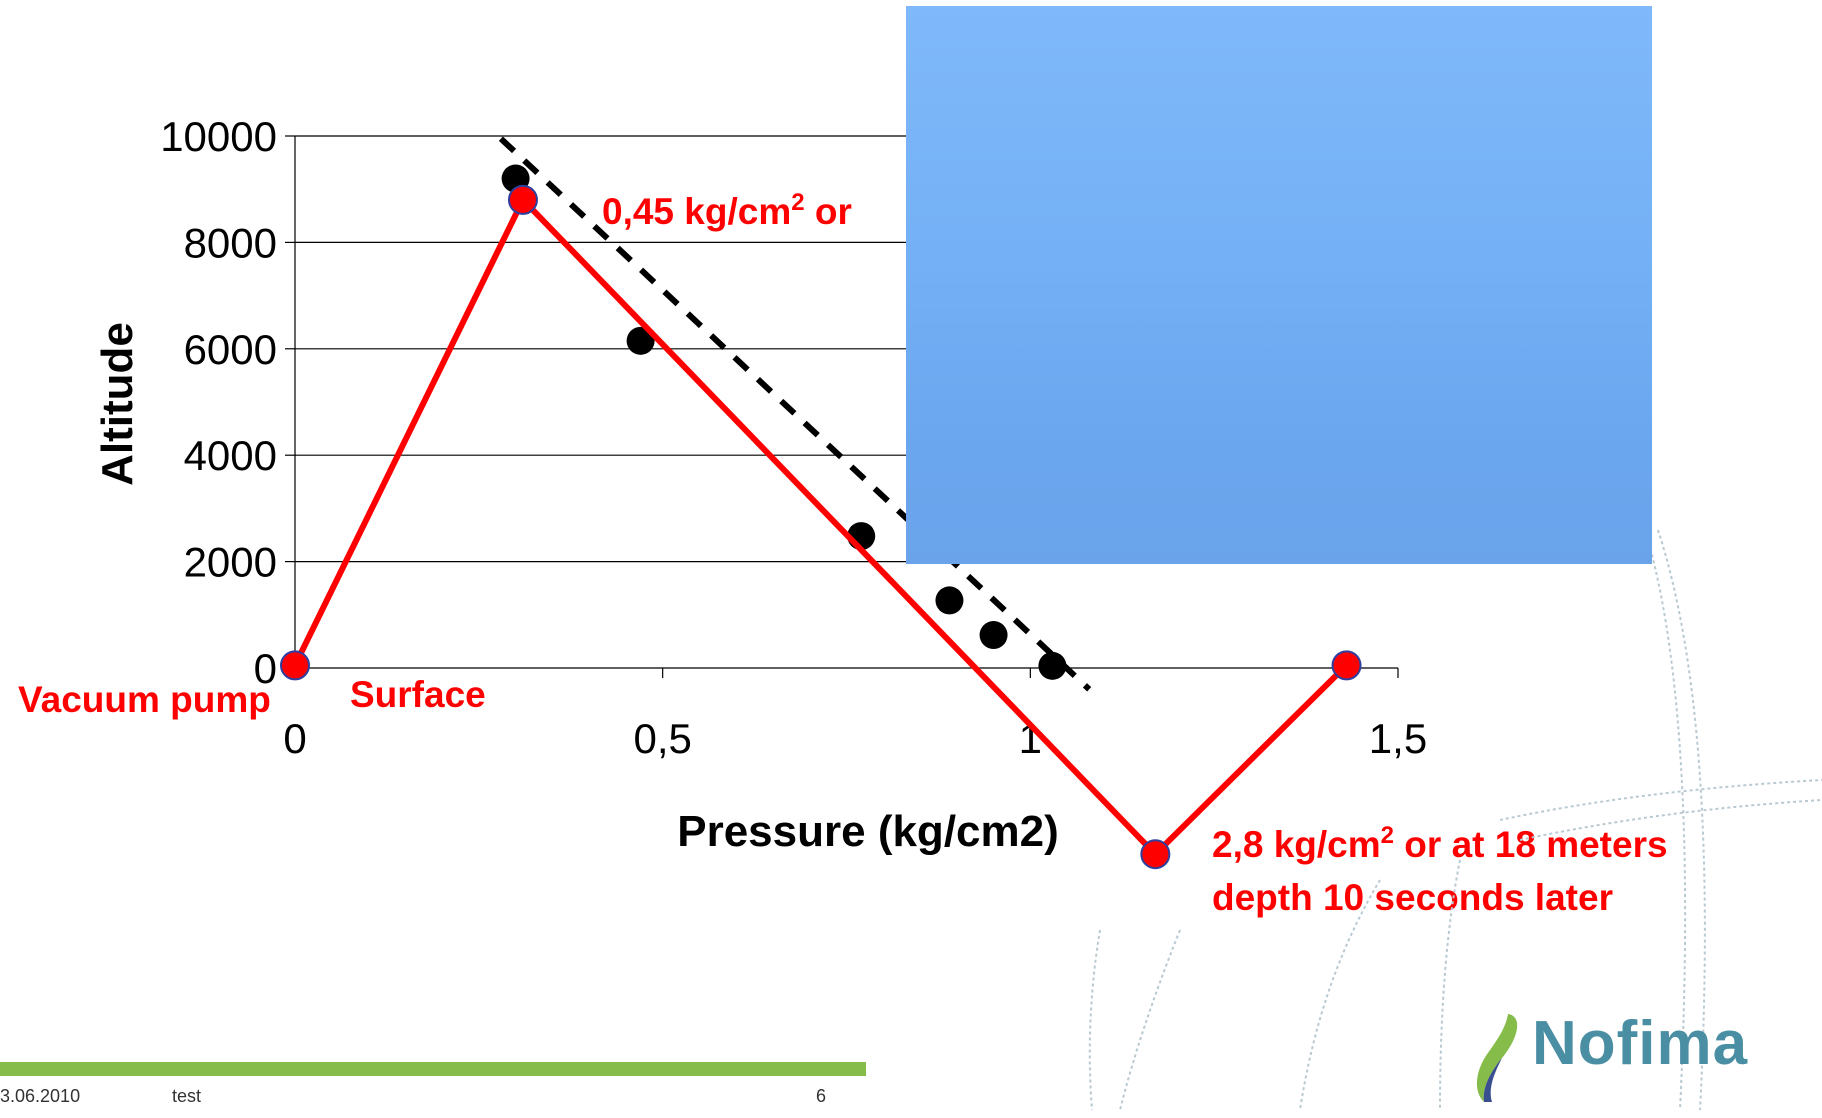 This screenshot has height=1118, width=1822. What do you see at coordinates (821, 1096) in the screenshot?
I see `footer-page-number: 6` at bounding box center [821, 1096].